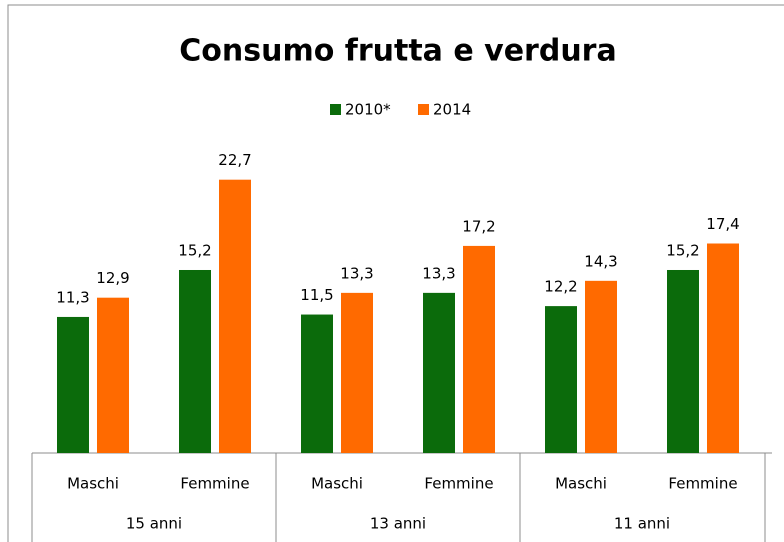 The height and width of the screenshot is (542, 784). Describe the element at coordinates (452, 110) in the screenshot. I see `legend-label: 2014` at that location.